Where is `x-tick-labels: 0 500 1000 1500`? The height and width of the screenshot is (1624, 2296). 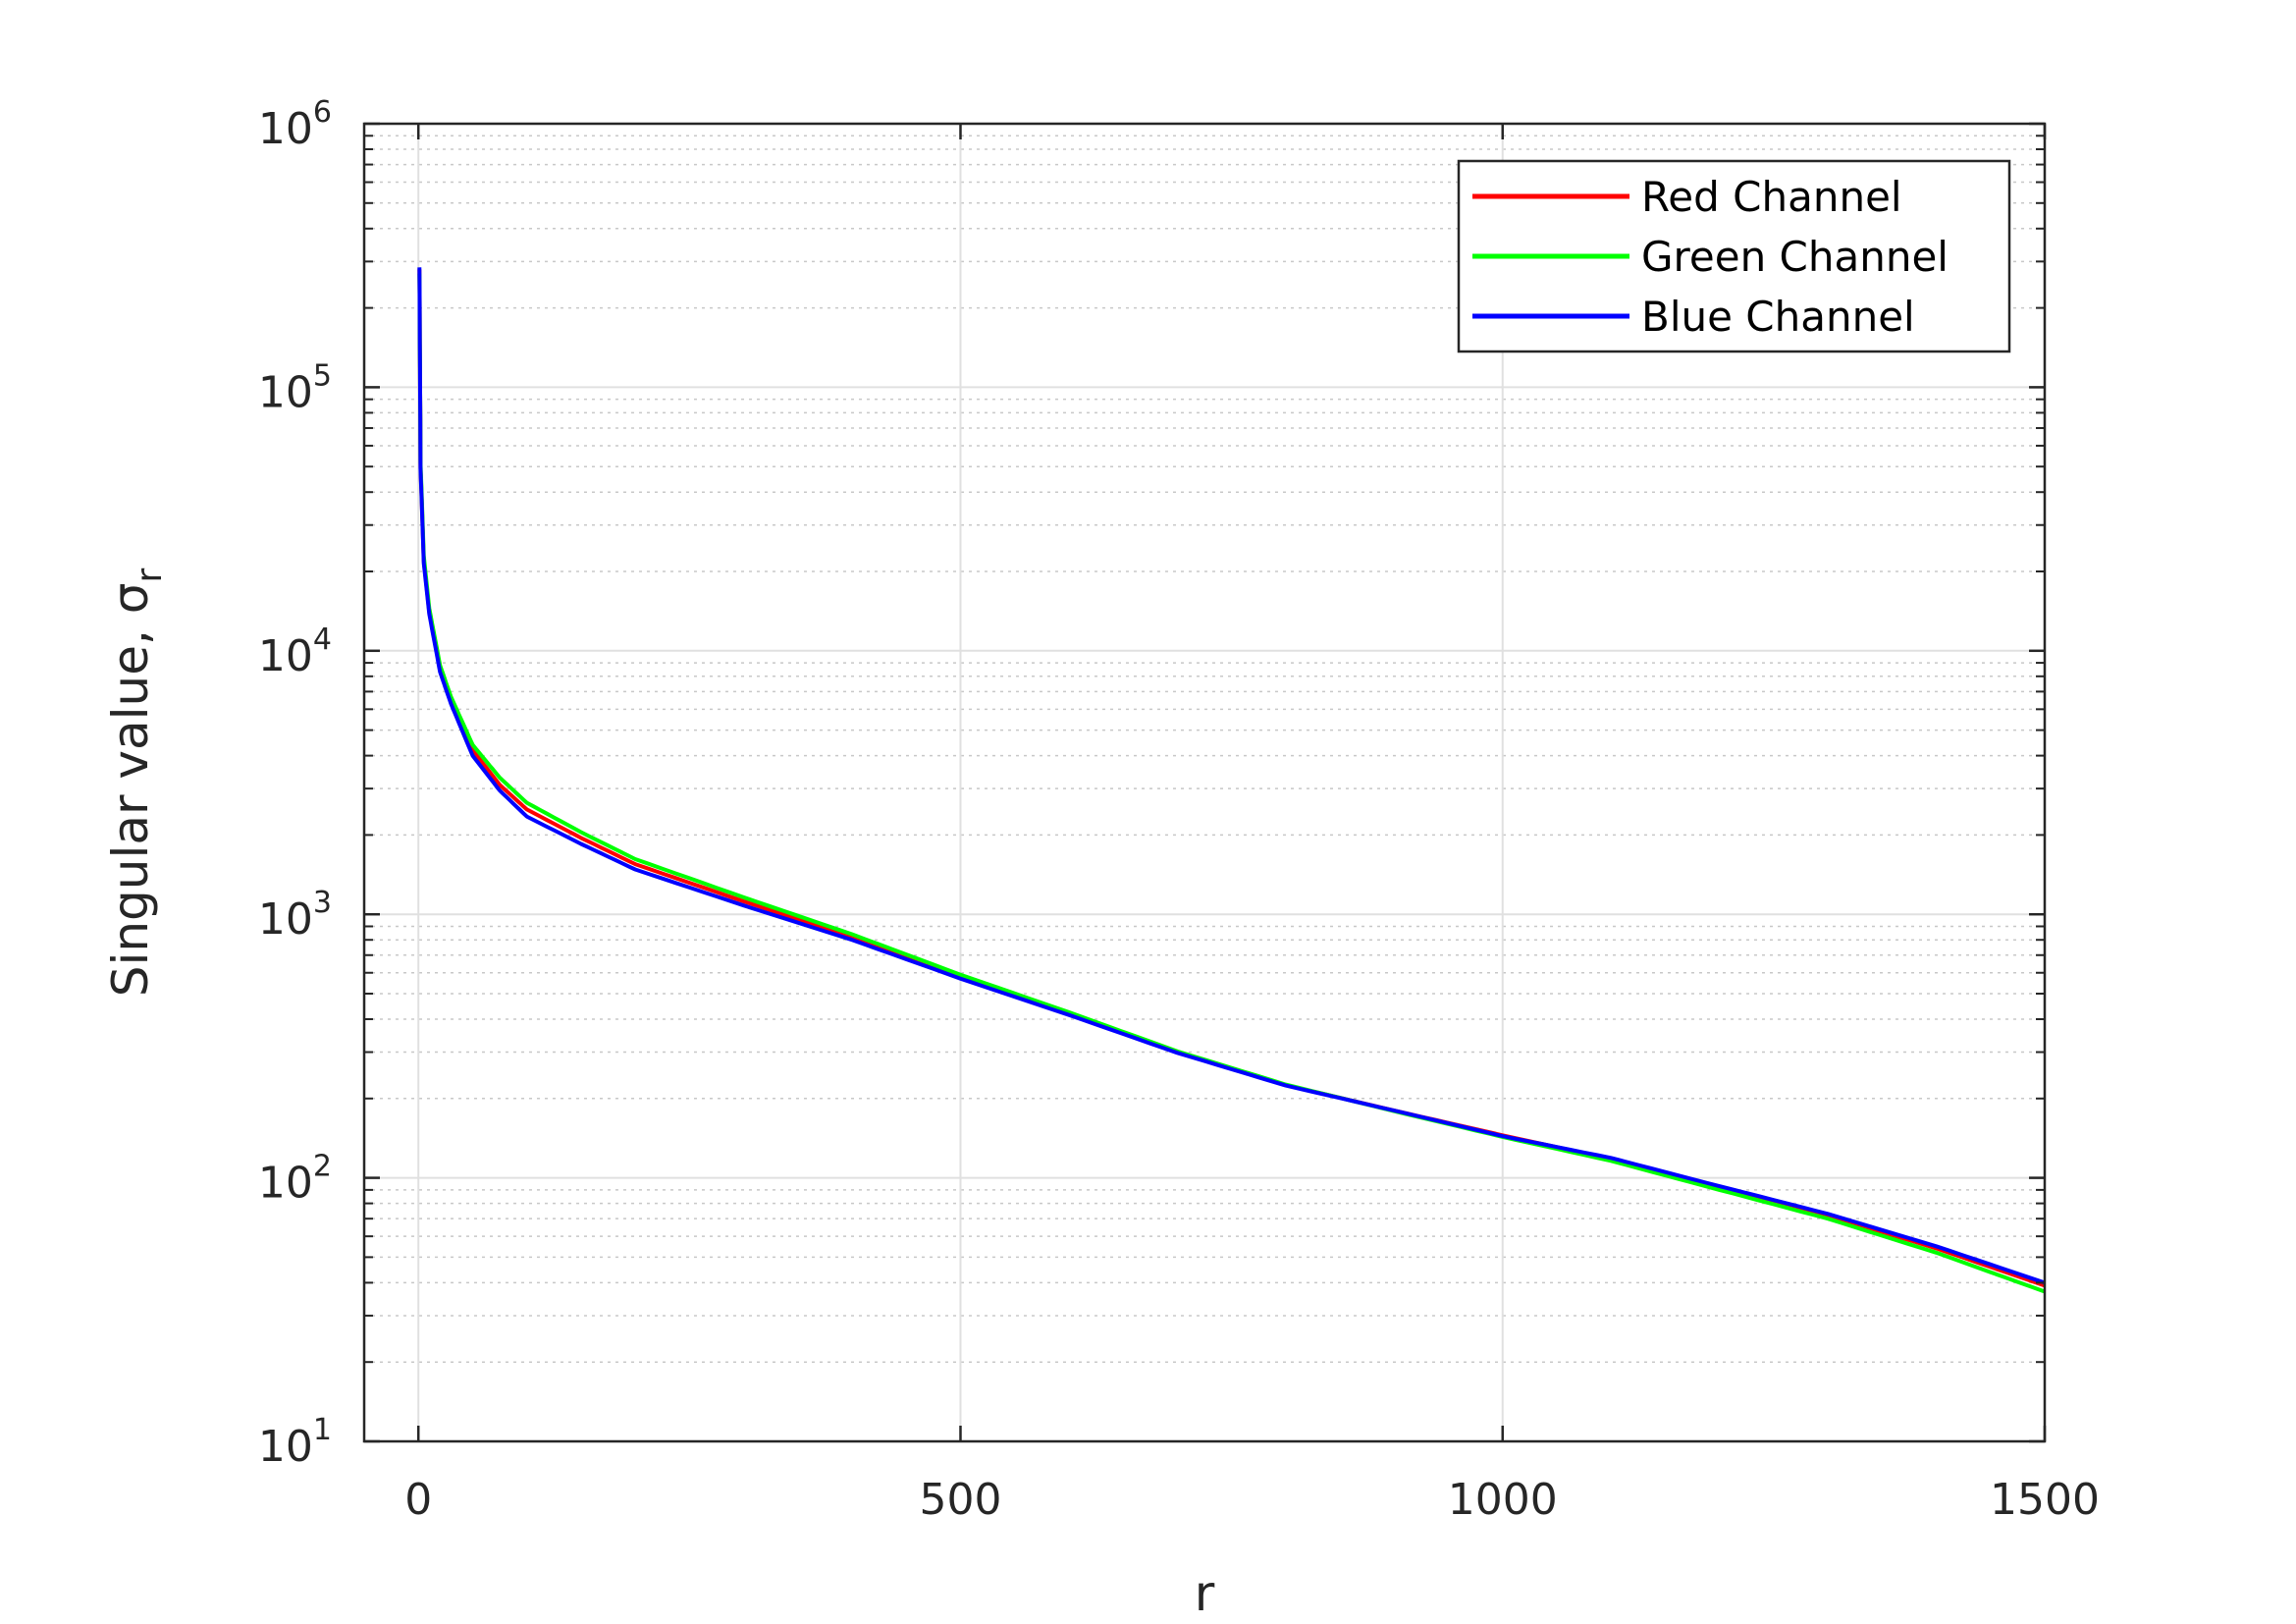
x-tick-labels: 0 500 1000 1500 is located at coordinates (1252, 1500).